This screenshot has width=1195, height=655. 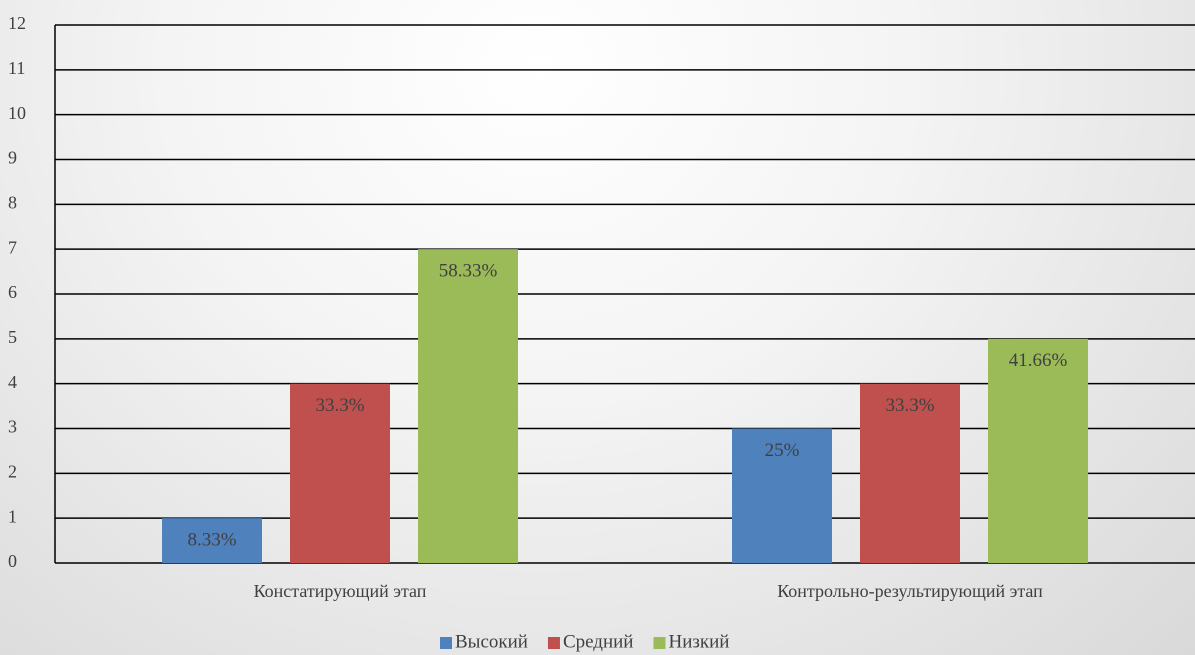 I want to click on y-tick-label: 8, so click(x=12, y=202).